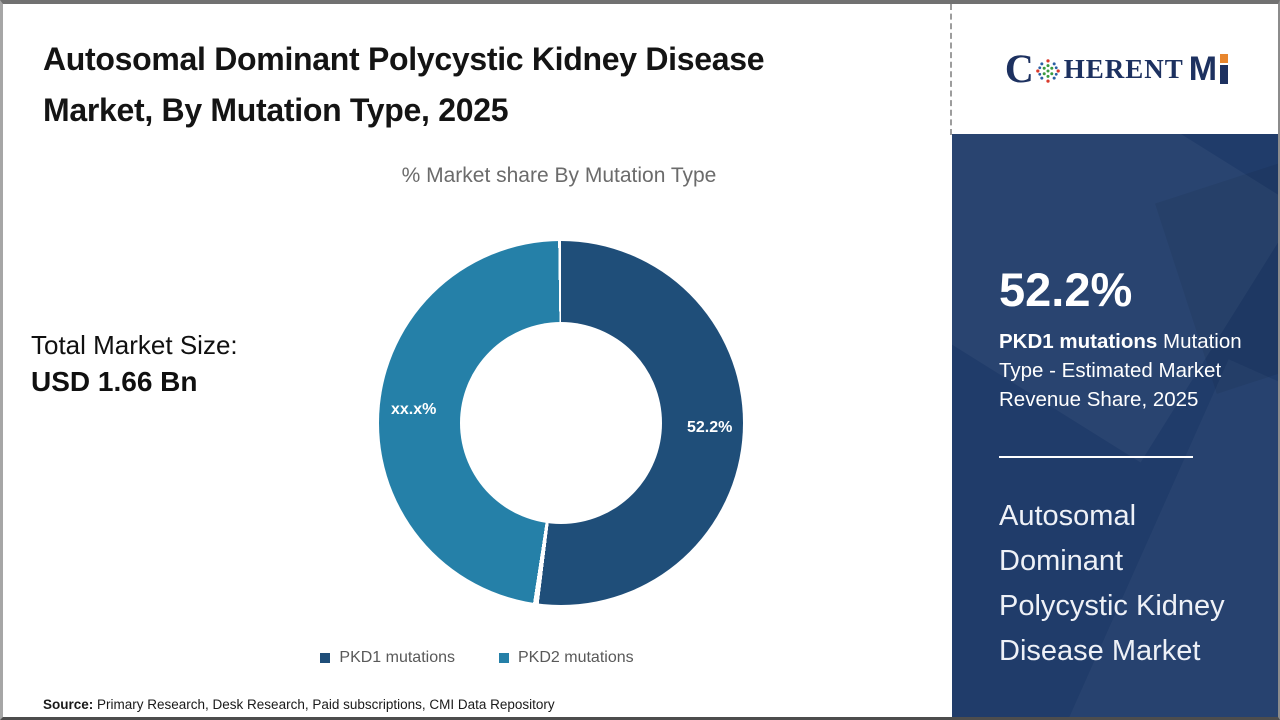 The width and height of the screenshot is (1280, 720). I want to click on total-market-size-label: Total Market Size:, so click(134, 345).